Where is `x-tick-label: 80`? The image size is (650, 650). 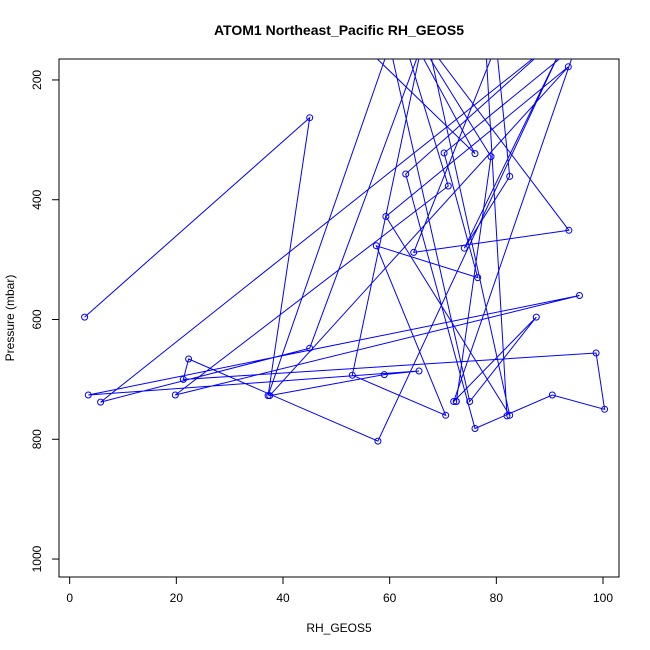 x-tick-label: 80 is located at coordinates (497, 598).